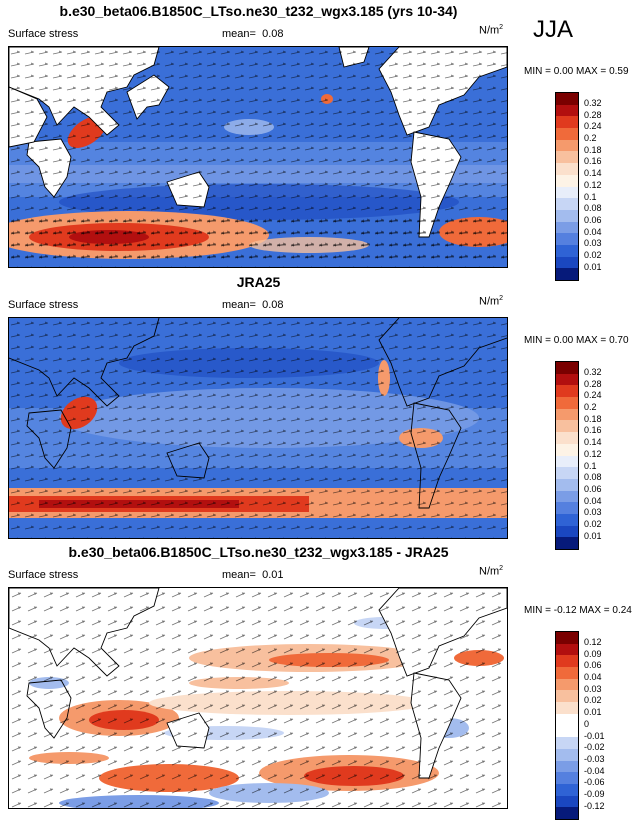 The width and height of the screenshot is (643, 820). Describe the element at coordinates (273, 575) in the screenshot. I see `panel-3-mean-value: 0.01` at that location.